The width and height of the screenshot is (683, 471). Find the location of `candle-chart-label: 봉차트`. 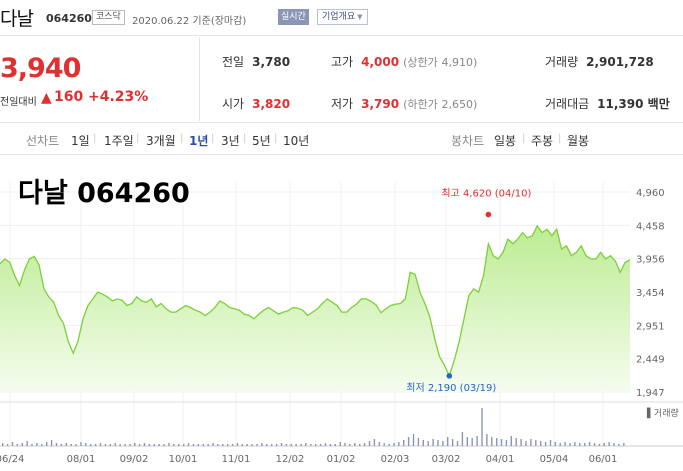

candle-chart-label: 봉차트 is located at coordinates (468, 141).